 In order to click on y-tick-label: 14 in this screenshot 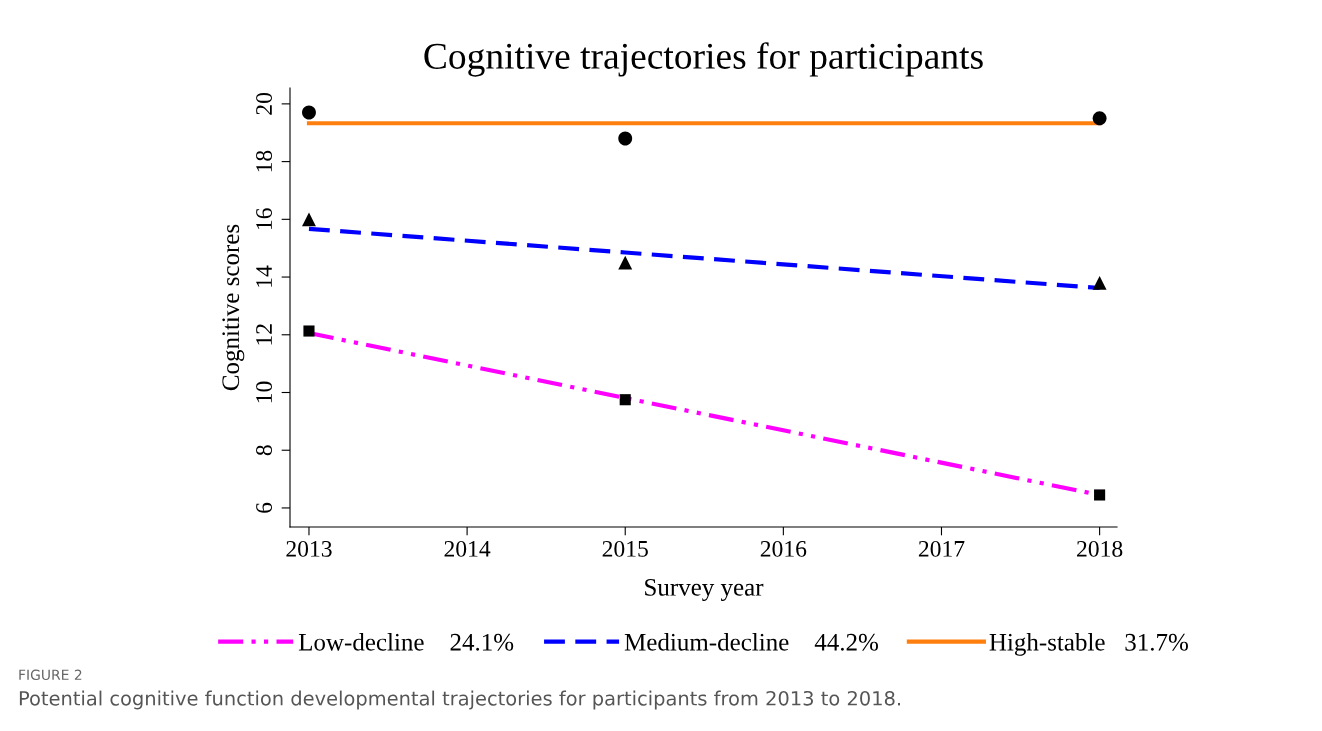, I will do `click(264, 276)`.